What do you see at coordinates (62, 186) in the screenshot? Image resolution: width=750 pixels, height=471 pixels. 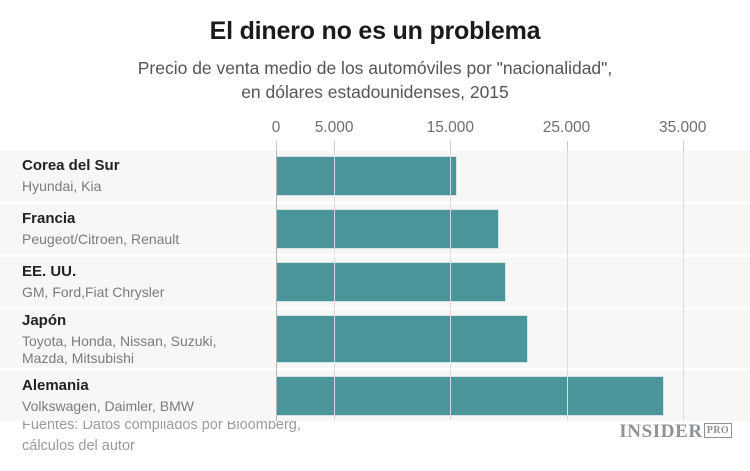 I see `brand-label: Hyundai, Kia` at bounding box center [62, 186].